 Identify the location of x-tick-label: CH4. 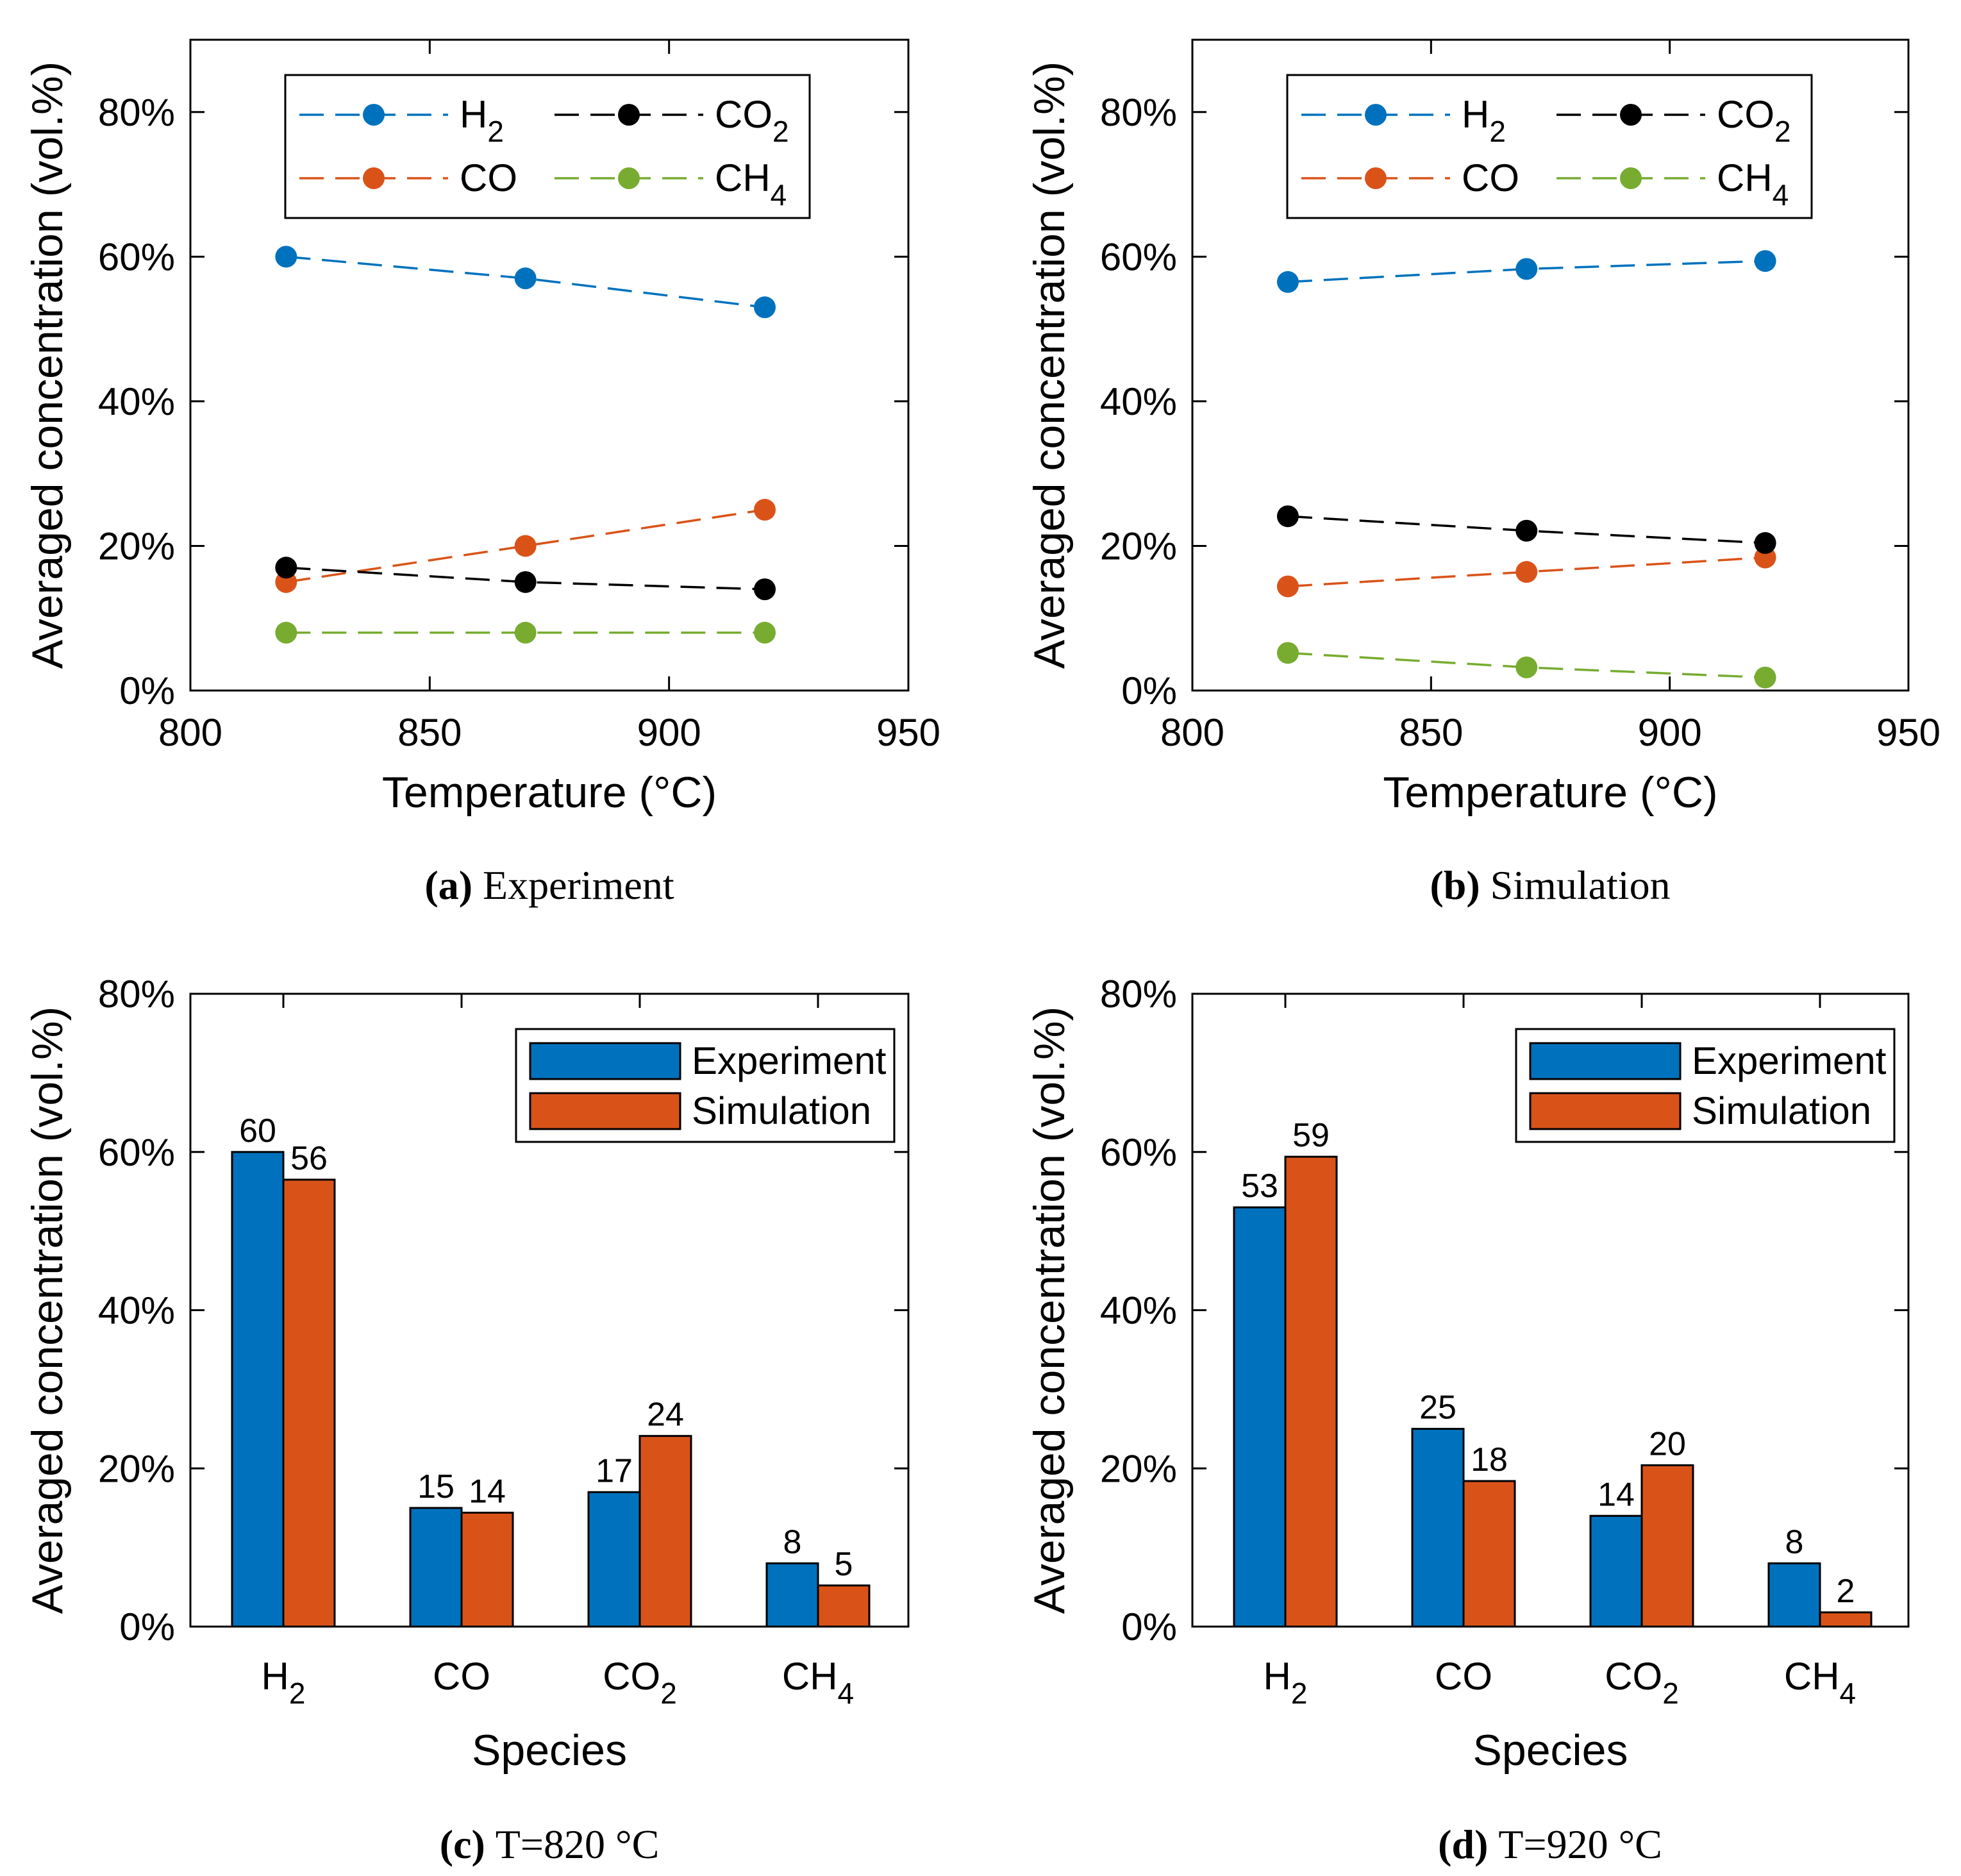
(1820, 1682).